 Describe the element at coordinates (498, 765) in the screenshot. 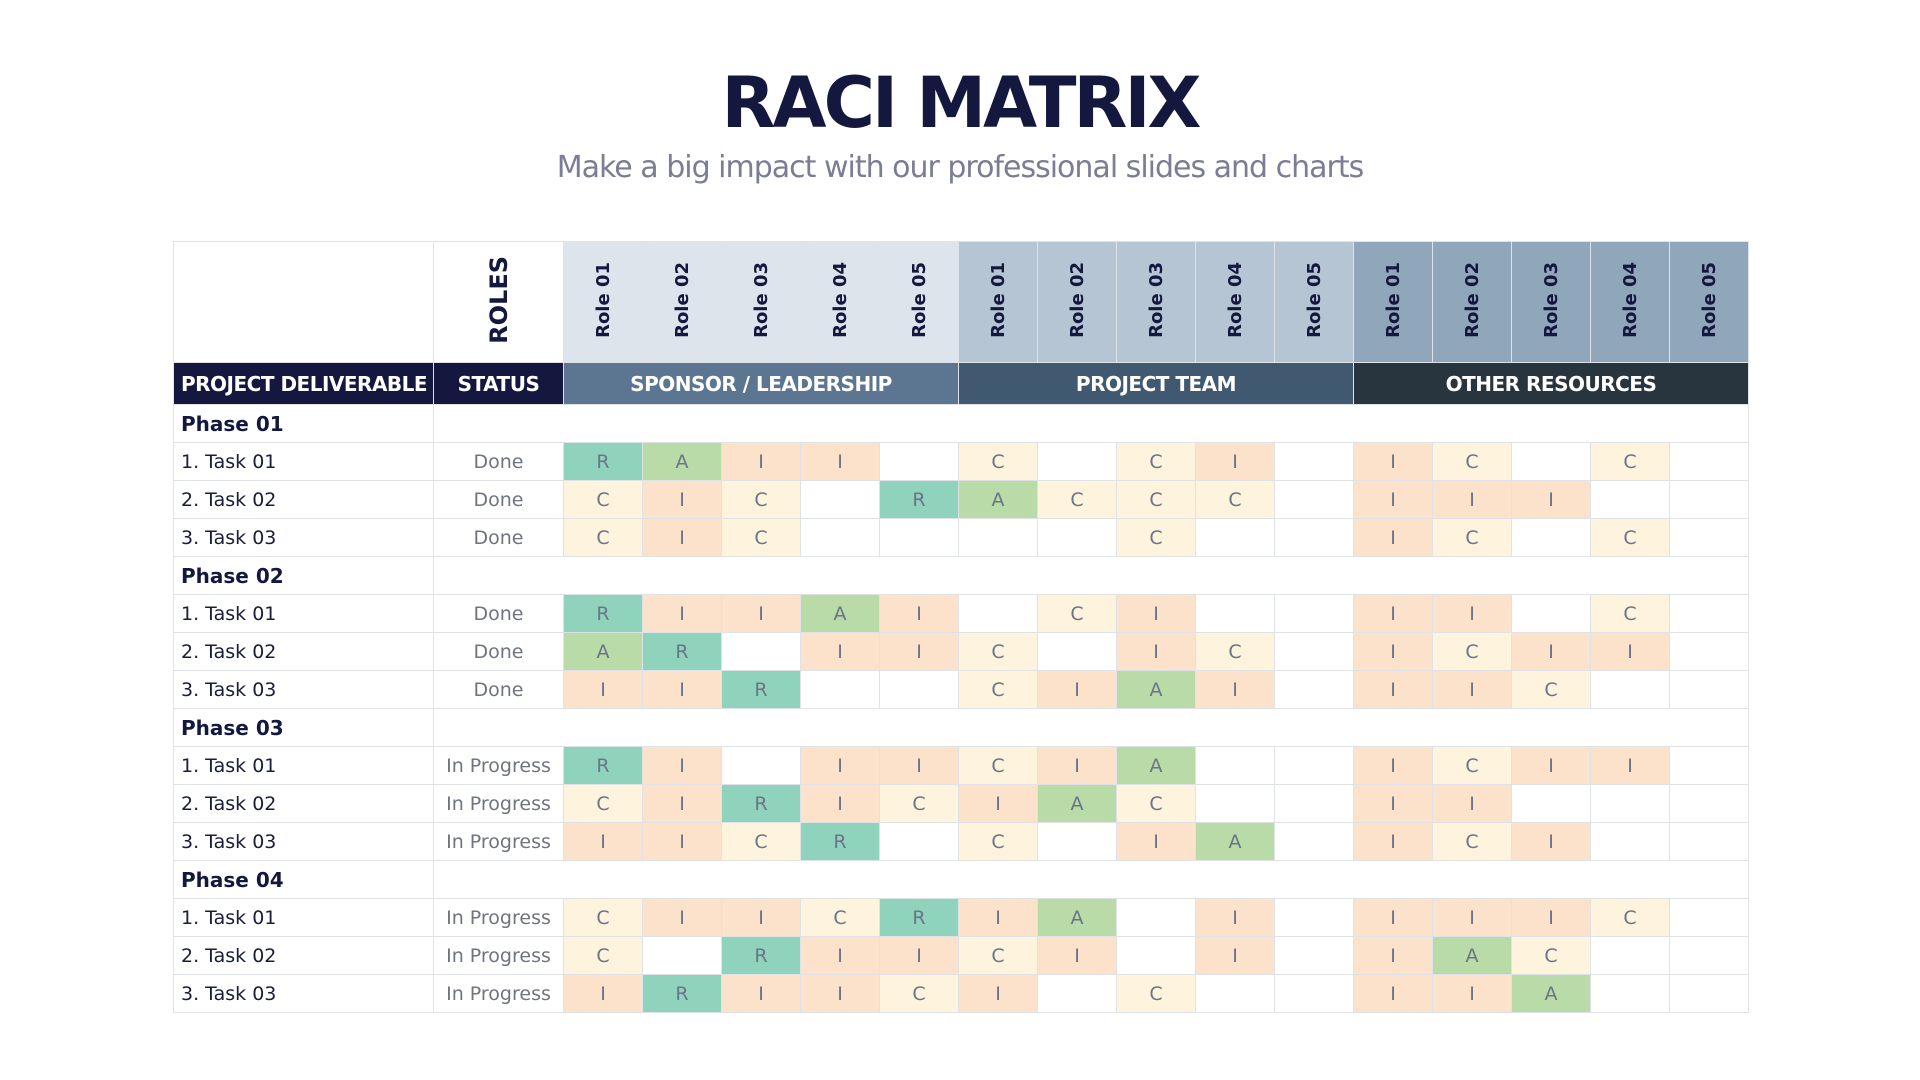

I see `task-status: In Progress` at that location.